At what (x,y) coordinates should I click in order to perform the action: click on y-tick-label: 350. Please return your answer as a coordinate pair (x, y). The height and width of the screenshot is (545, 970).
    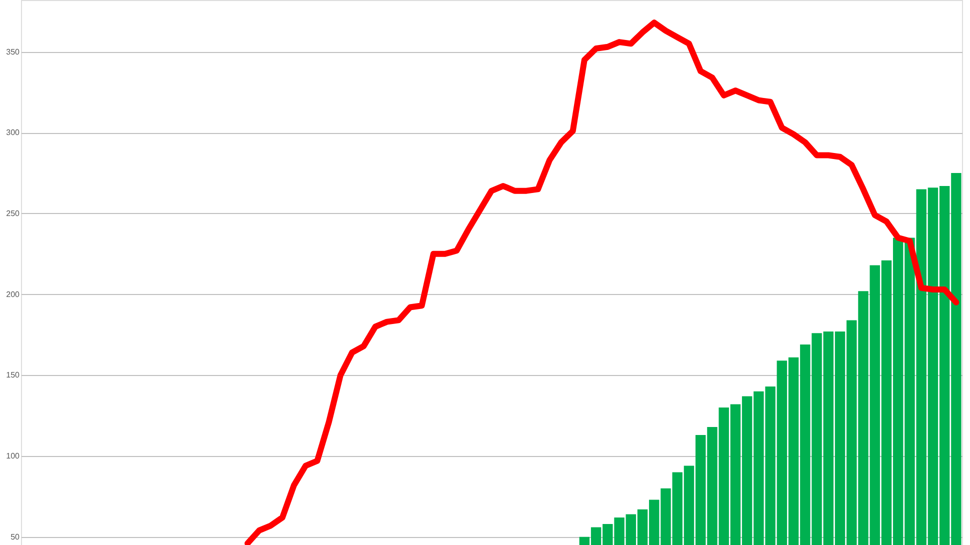
    Looking at the image, I should click on (13, 51).